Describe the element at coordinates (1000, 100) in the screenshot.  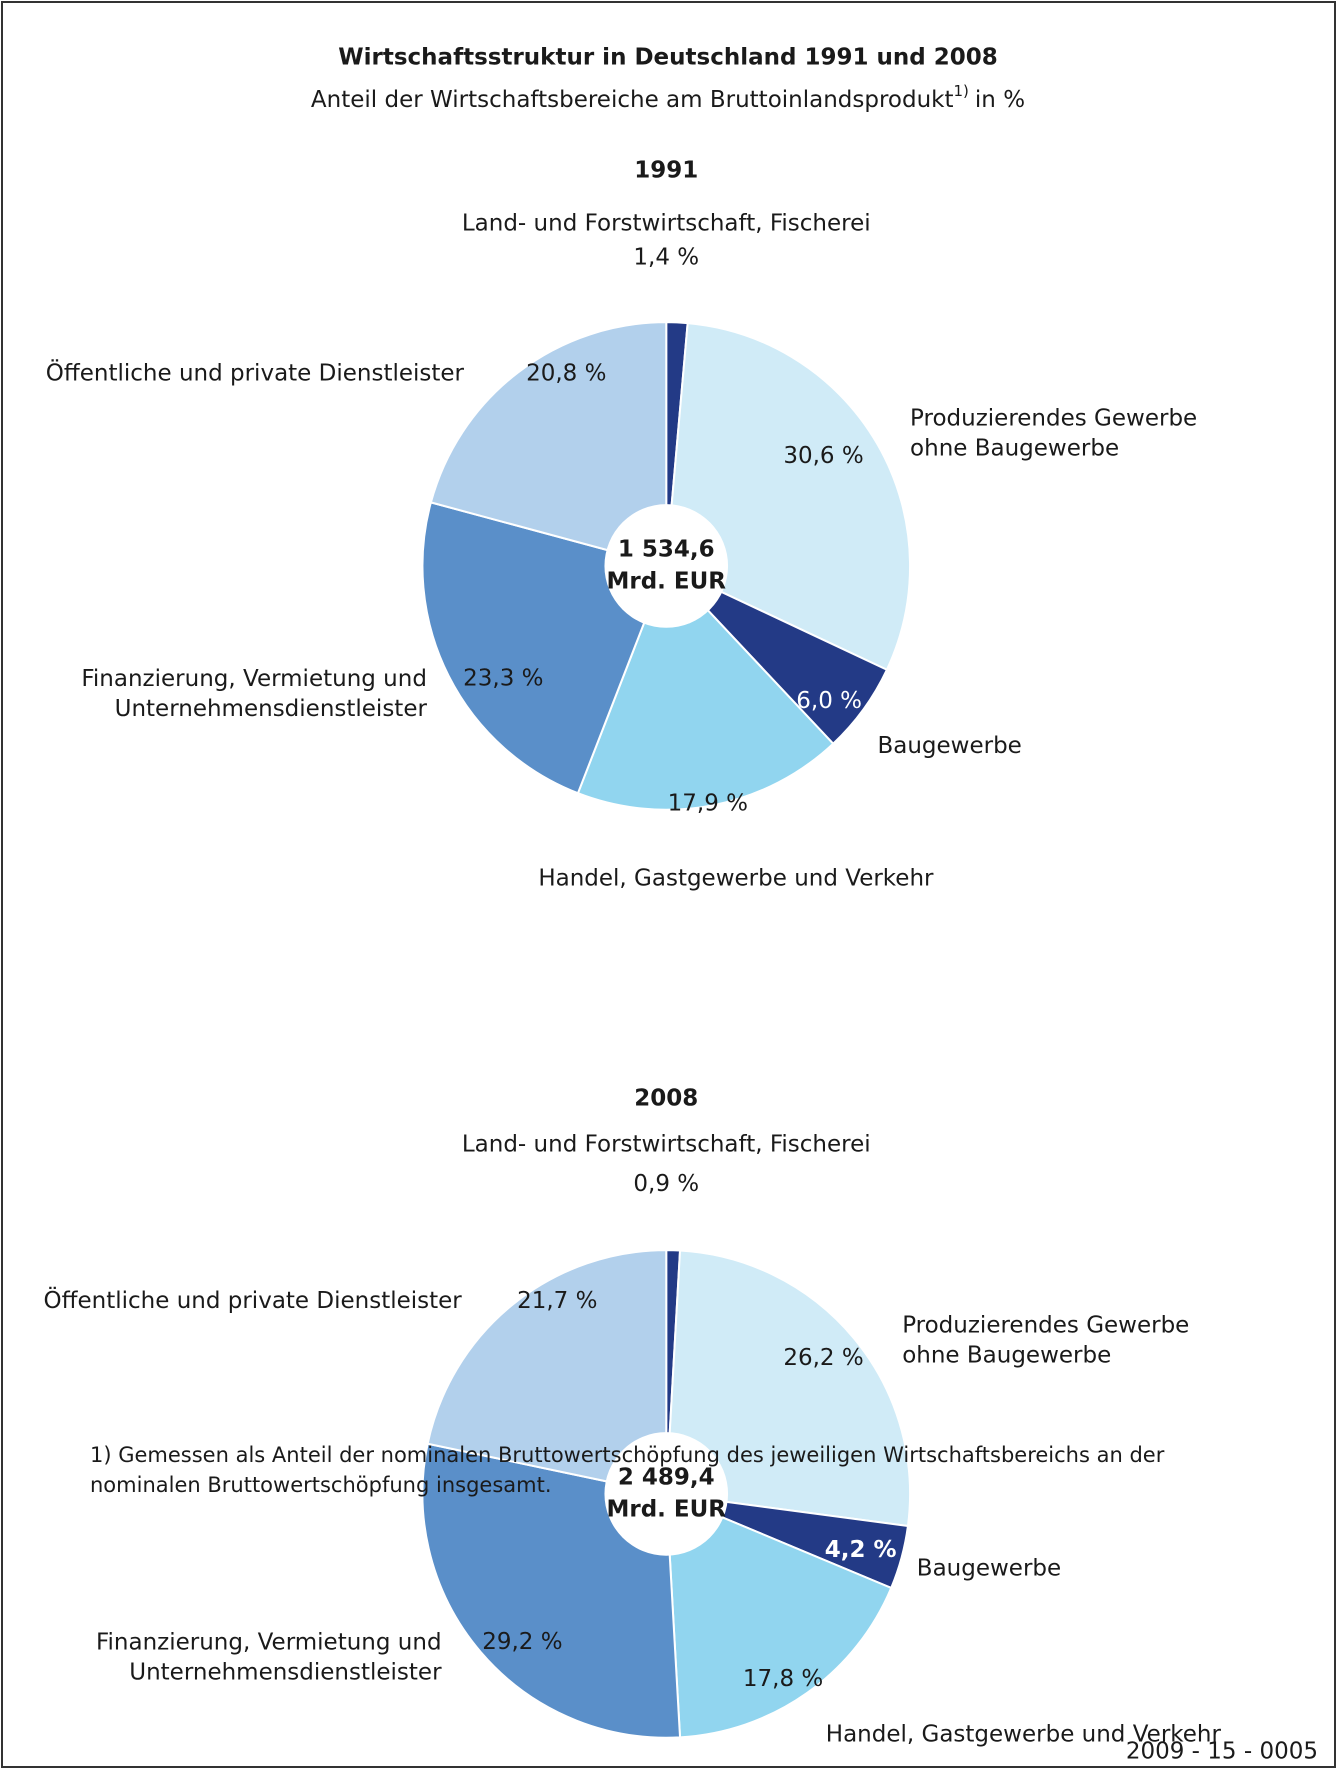
I see `subtitle-unit: in %` at that location.